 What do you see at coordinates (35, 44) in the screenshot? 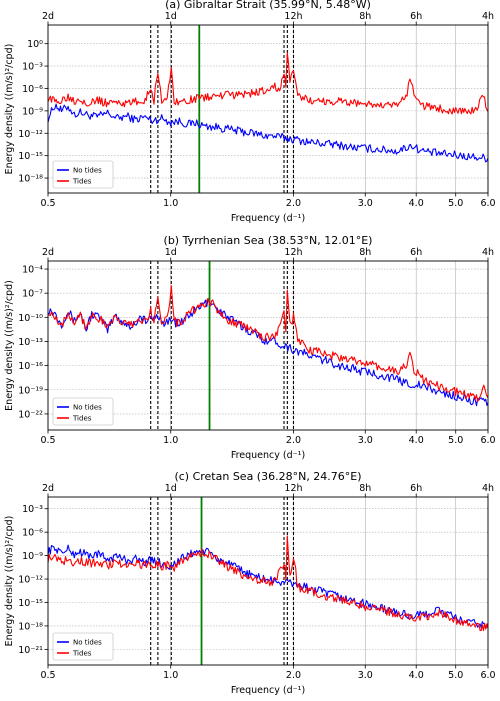
I see `y-tick-label: 10⁰` at bounding box center [35, 44].